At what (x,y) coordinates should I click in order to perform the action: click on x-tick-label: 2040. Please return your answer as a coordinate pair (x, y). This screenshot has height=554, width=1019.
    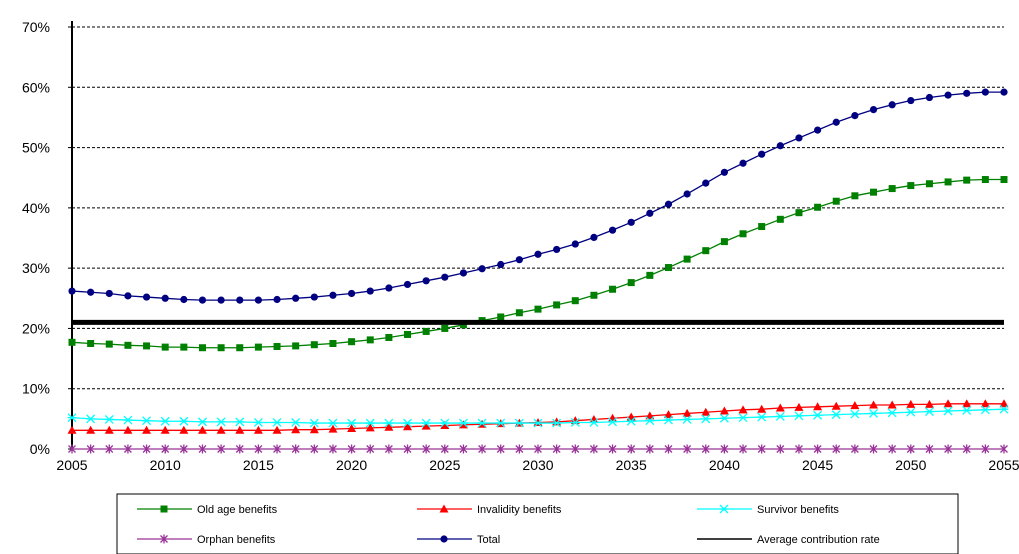
    Looking at the image, I should click on (724, 465).